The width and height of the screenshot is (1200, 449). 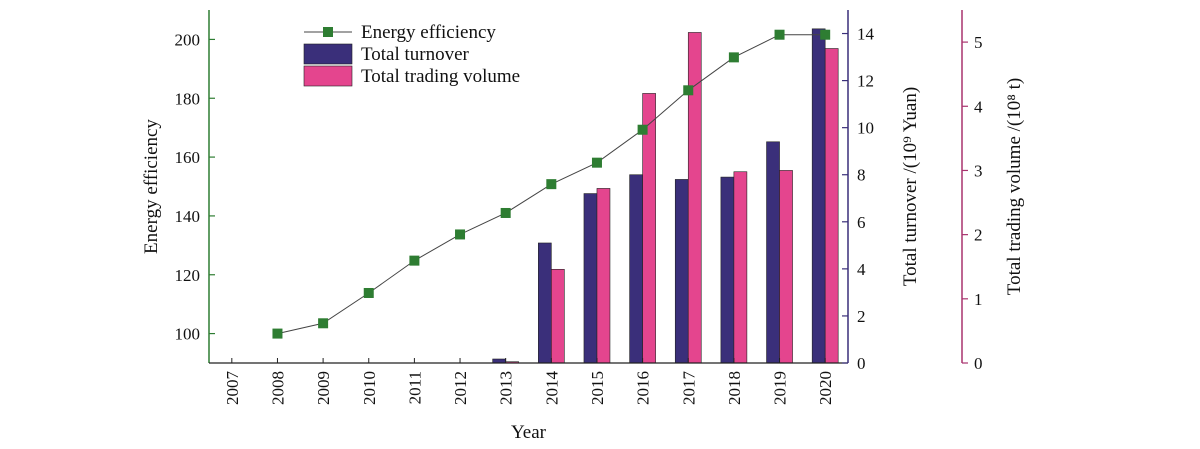 What do you see at coordinates (978, 235) in the screenshot?
I see `volume-tick-label-2: 2` at bounding box center [978, 235].